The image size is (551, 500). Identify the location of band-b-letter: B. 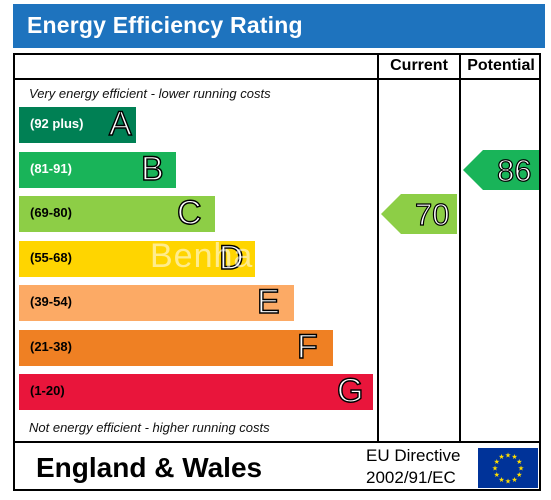
(152, 168).